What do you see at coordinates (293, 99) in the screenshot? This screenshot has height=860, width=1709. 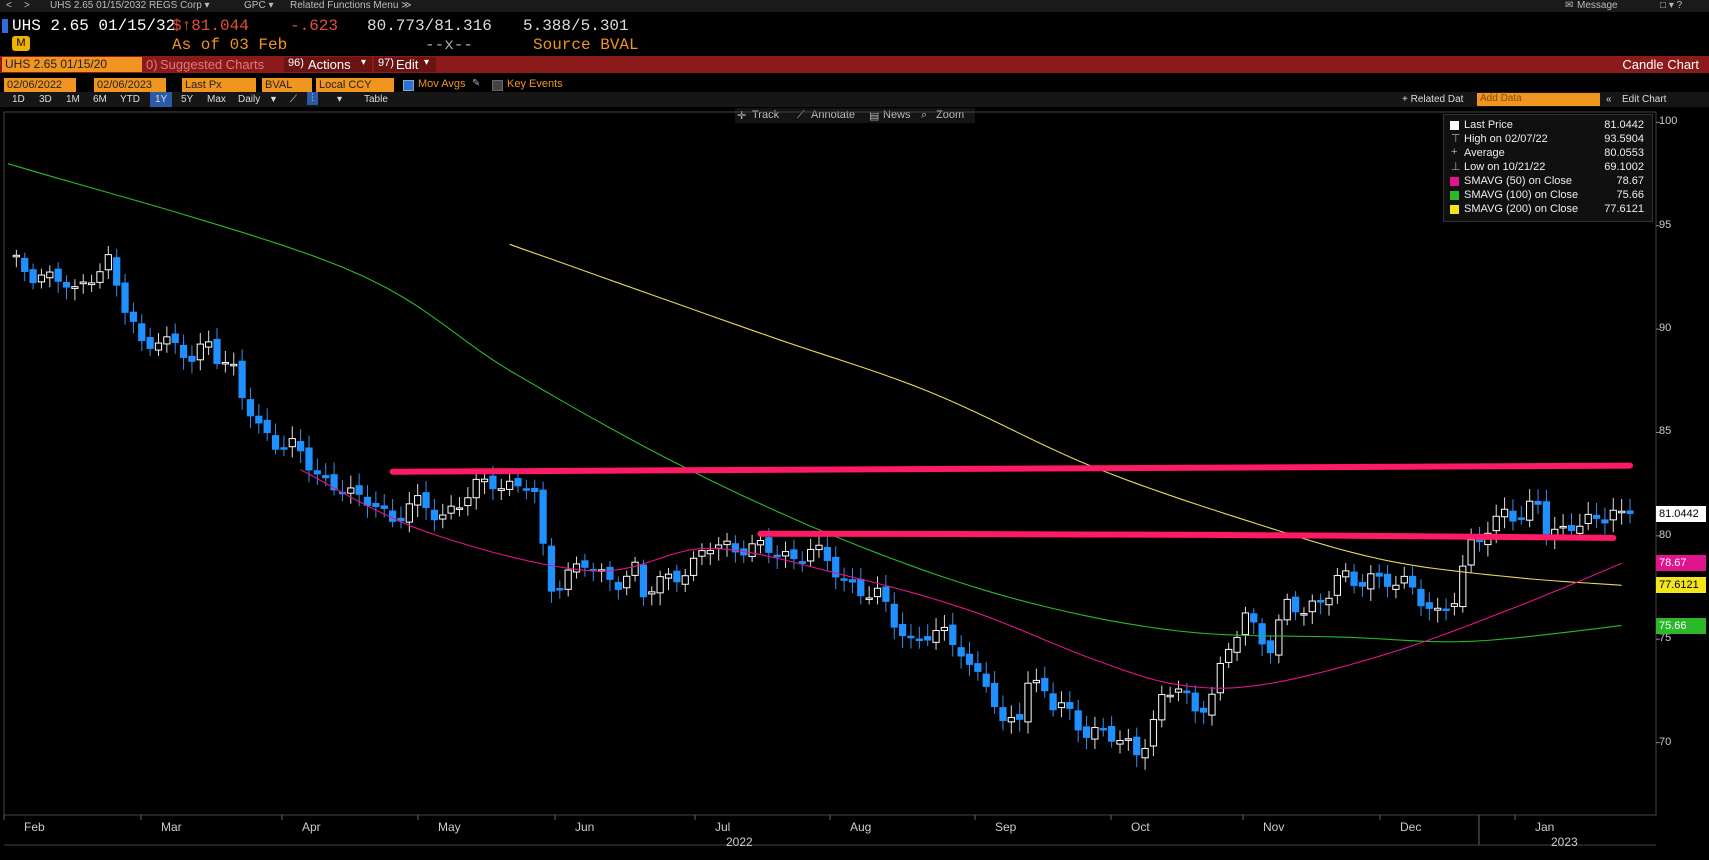 I see `line-chart-icon: ⟋` at bounding box center [293, 99].